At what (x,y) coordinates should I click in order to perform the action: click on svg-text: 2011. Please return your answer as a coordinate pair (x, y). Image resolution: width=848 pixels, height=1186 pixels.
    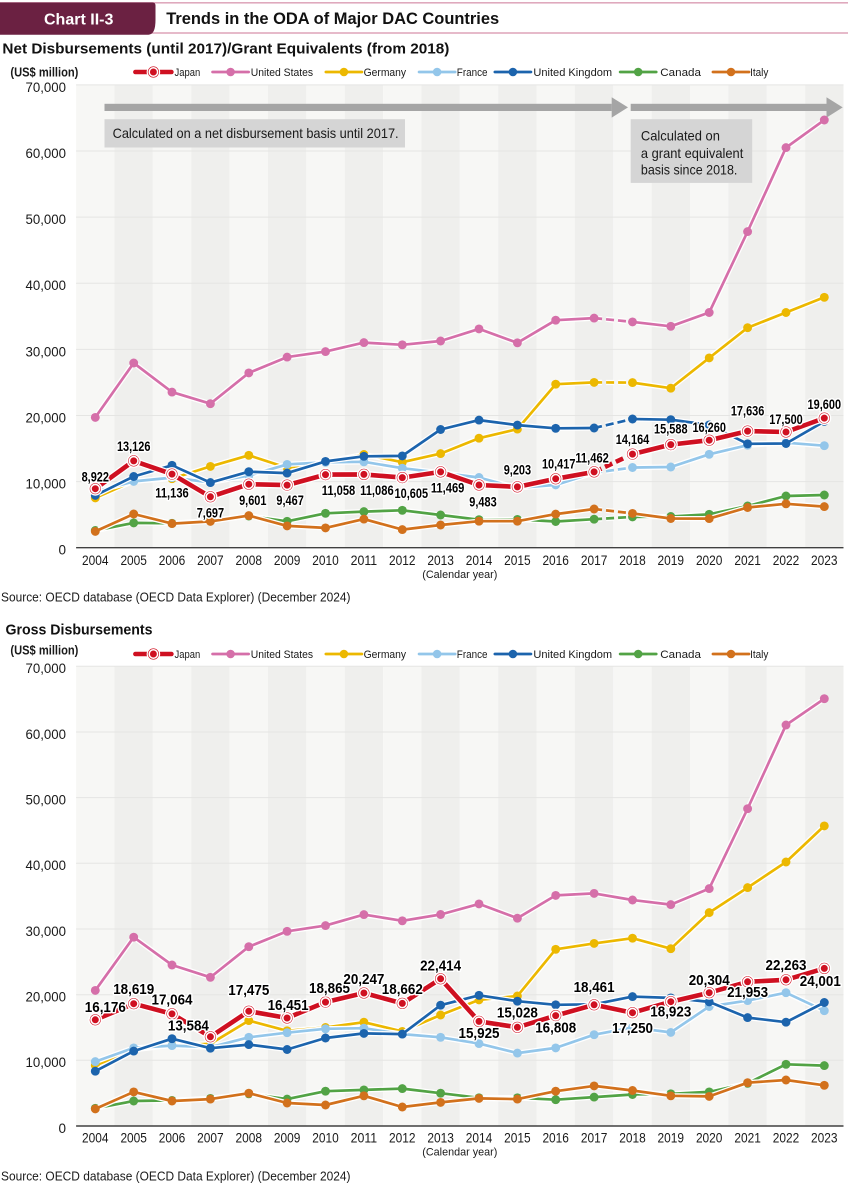
    Looking at the image, I should click on (364, 1138).